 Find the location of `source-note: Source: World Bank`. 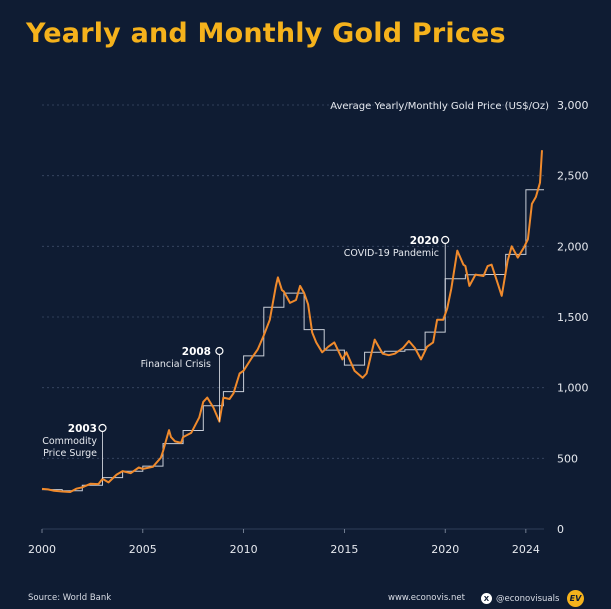

source-note: Source: World Bank is located at coordinates (70, 598).